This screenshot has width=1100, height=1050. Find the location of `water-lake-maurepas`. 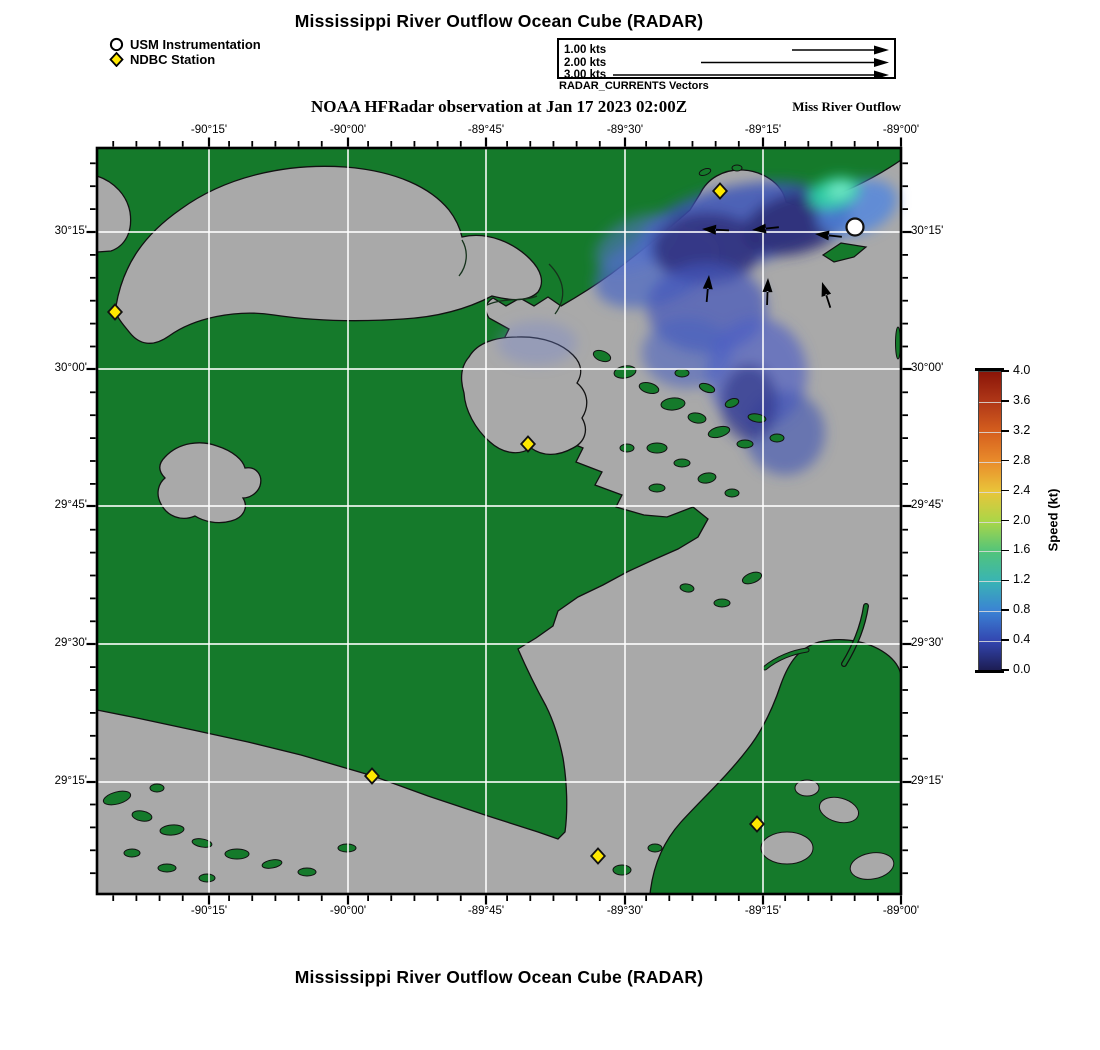

water-lake-maurepas is located at coordinates (114, 214).